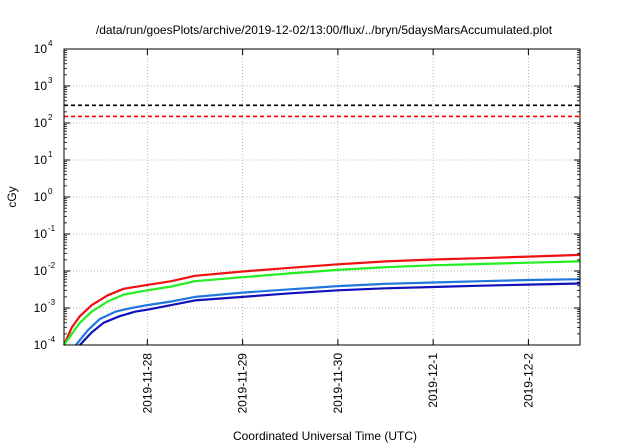  What do you see at coordinates (433, 380) in the screenshot?
I see `x-tick-label: 2019-12-1` at bounding box center [433, 380].